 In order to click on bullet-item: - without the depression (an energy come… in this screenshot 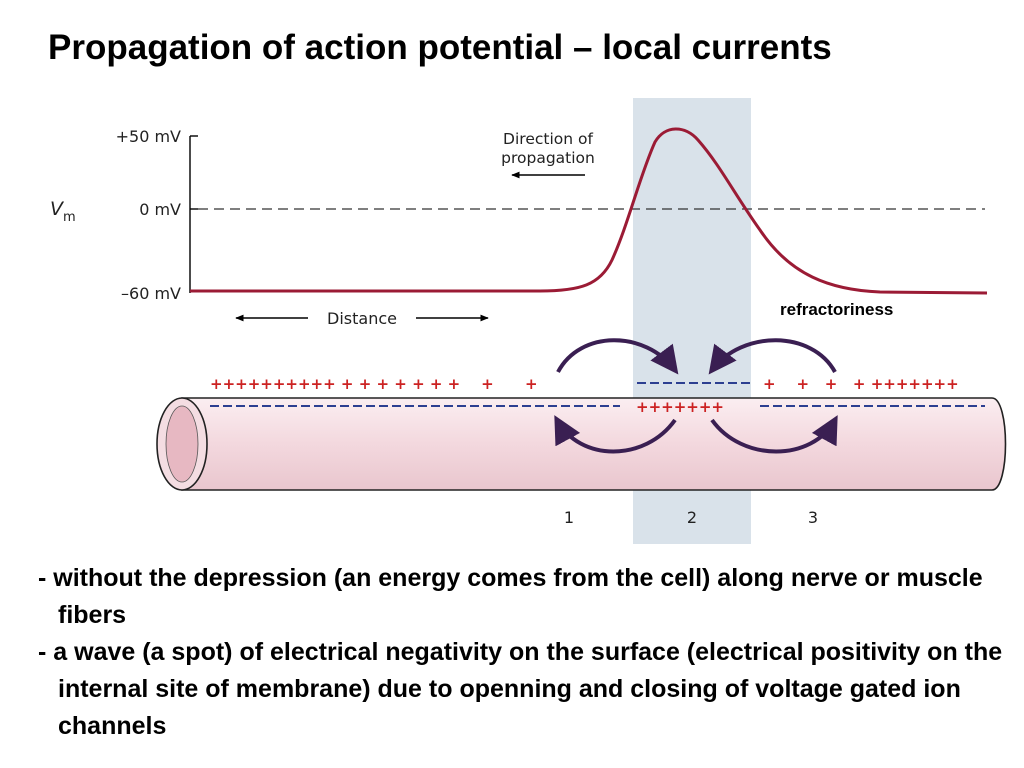, I will do `click(510, 596)`.